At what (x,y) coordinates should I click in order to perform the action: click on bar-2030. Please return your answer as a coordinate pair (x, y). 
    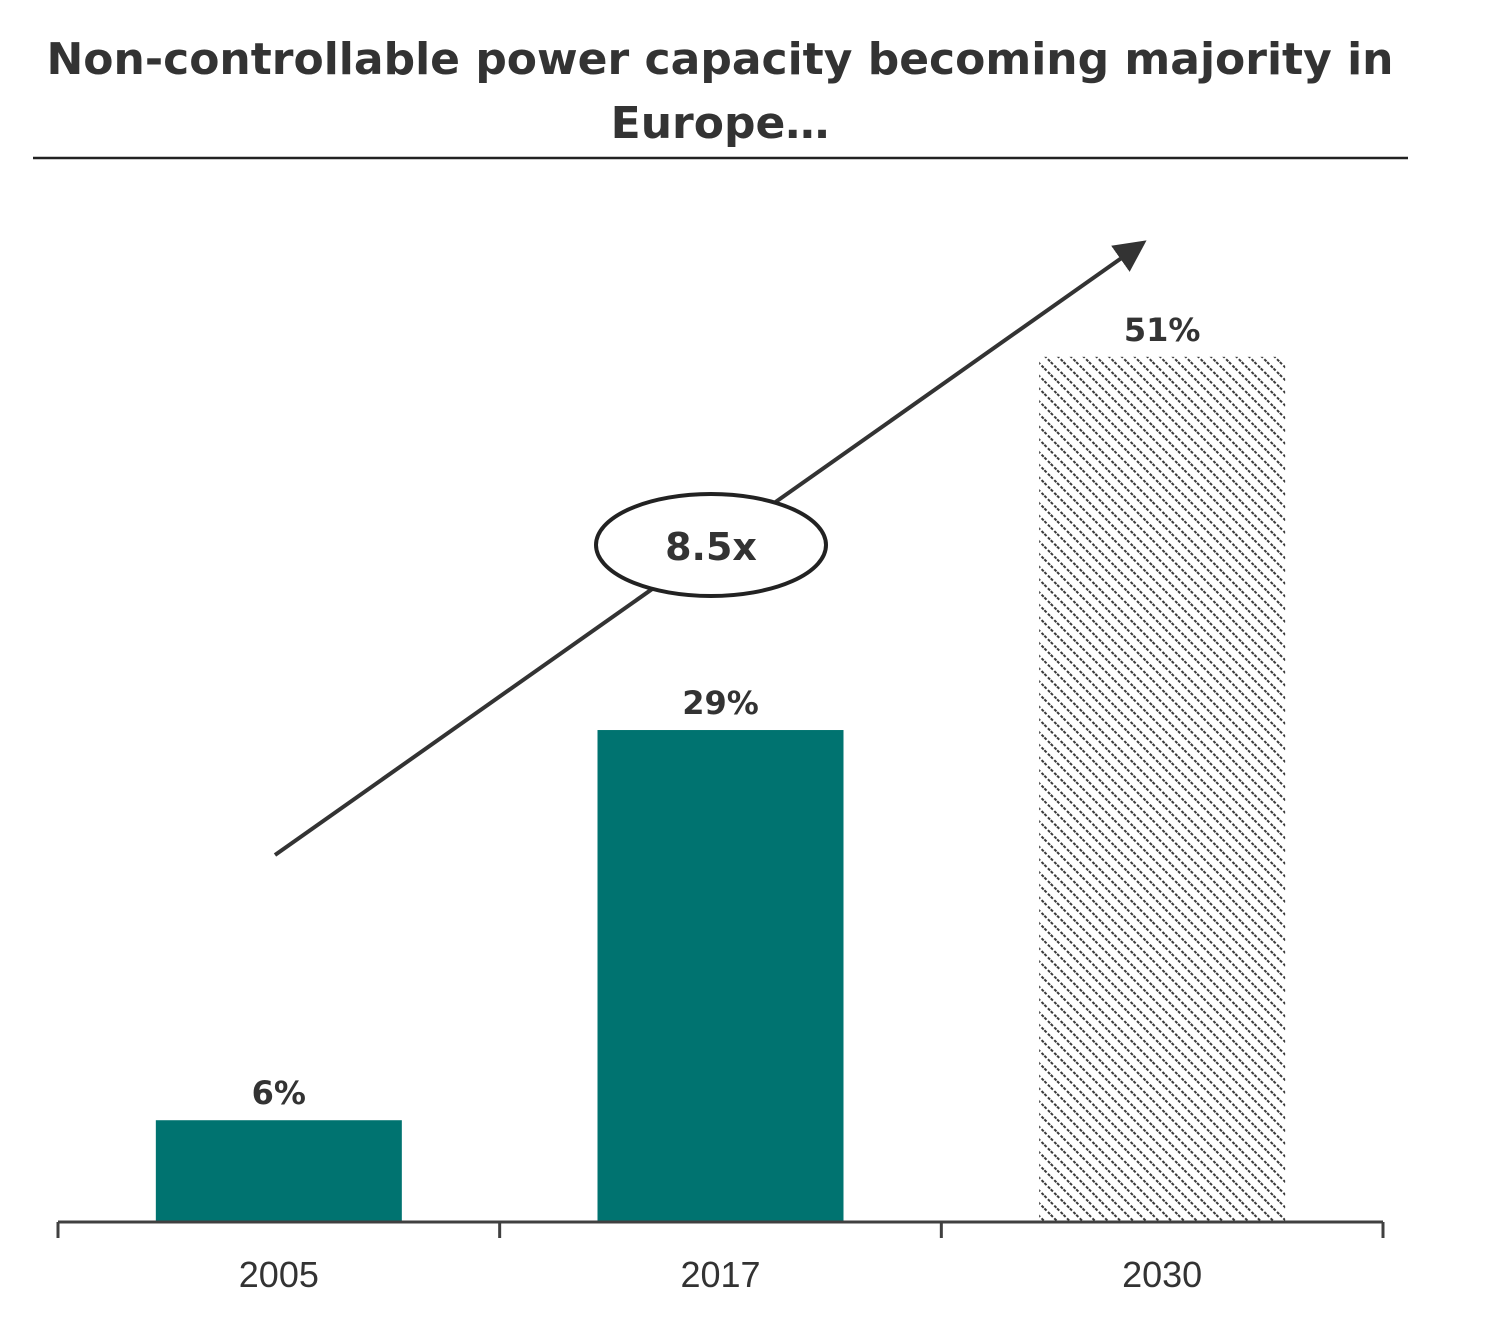
    Looking at the image, I should click on (1162, 789).